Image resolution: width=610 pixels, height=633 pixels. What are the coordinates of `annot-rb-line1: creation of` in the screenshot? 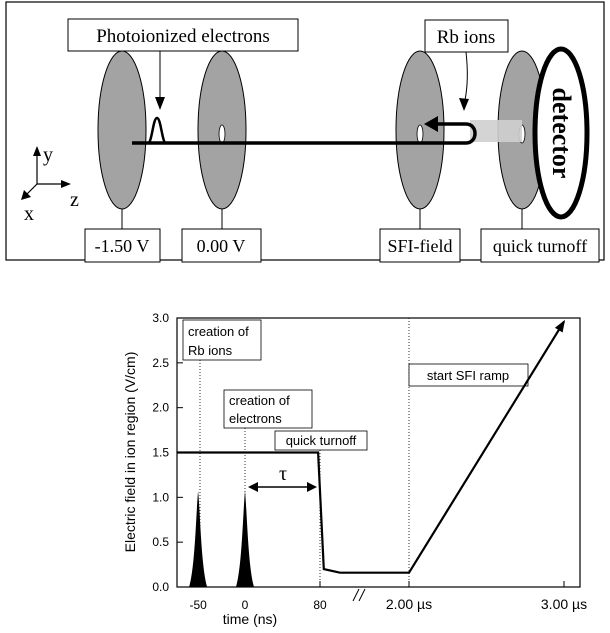 It's located at (218, 331).